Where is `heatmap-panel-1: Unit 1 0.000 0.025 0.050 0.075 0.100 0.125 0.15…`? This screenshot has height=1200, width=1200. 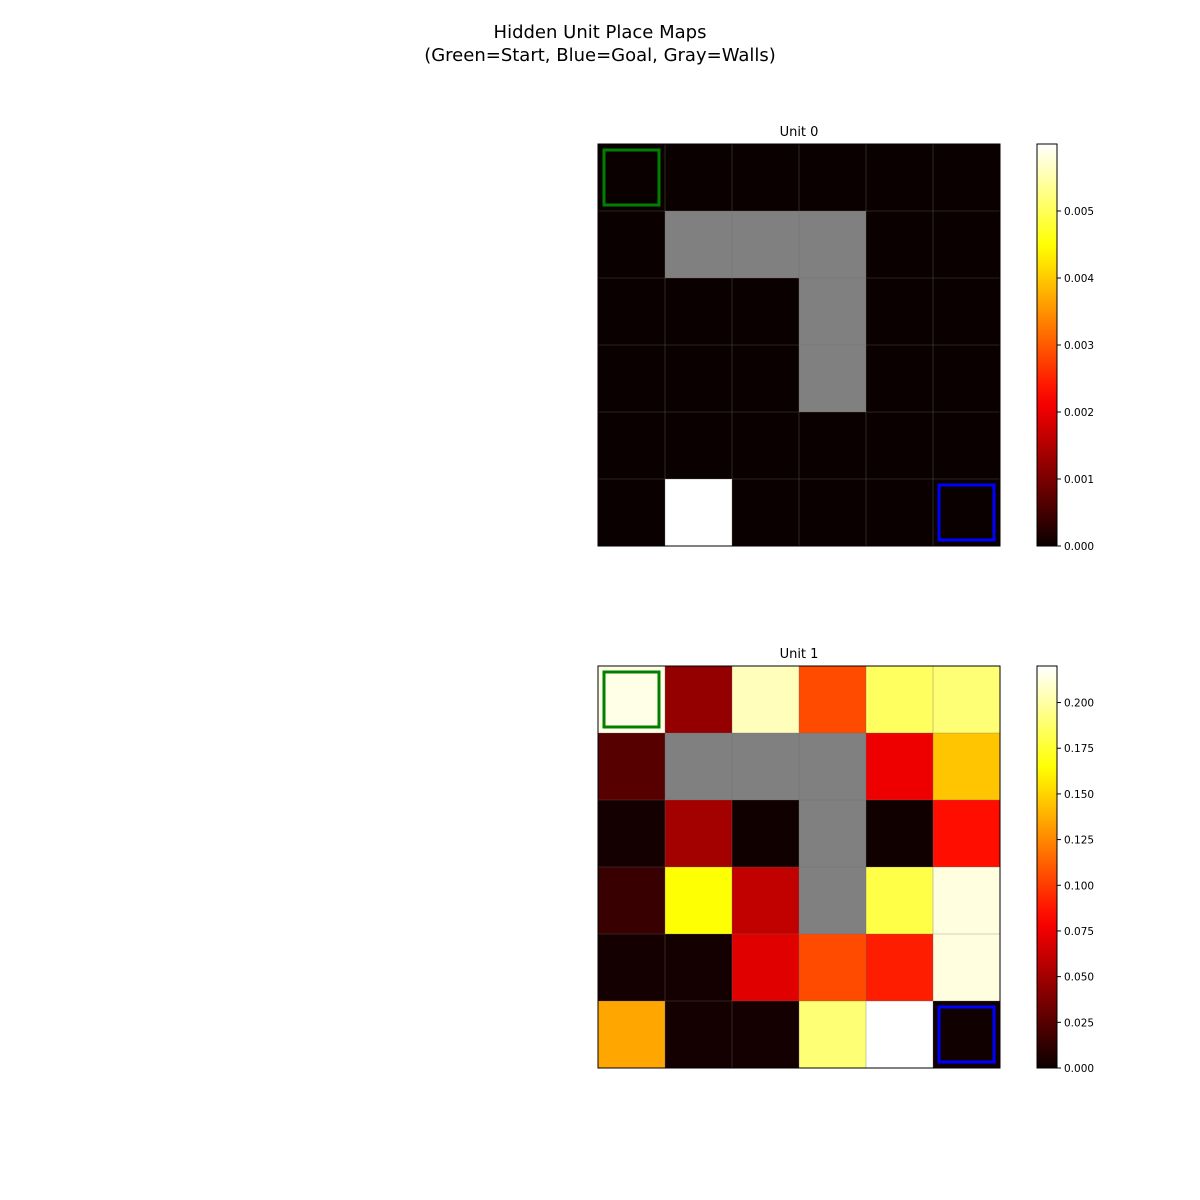 heatmap-panel-1: Unit 1 0.000 0.025 0.050 0.075 0.100 0.125 0.15… is located at coordinates (845, 861).